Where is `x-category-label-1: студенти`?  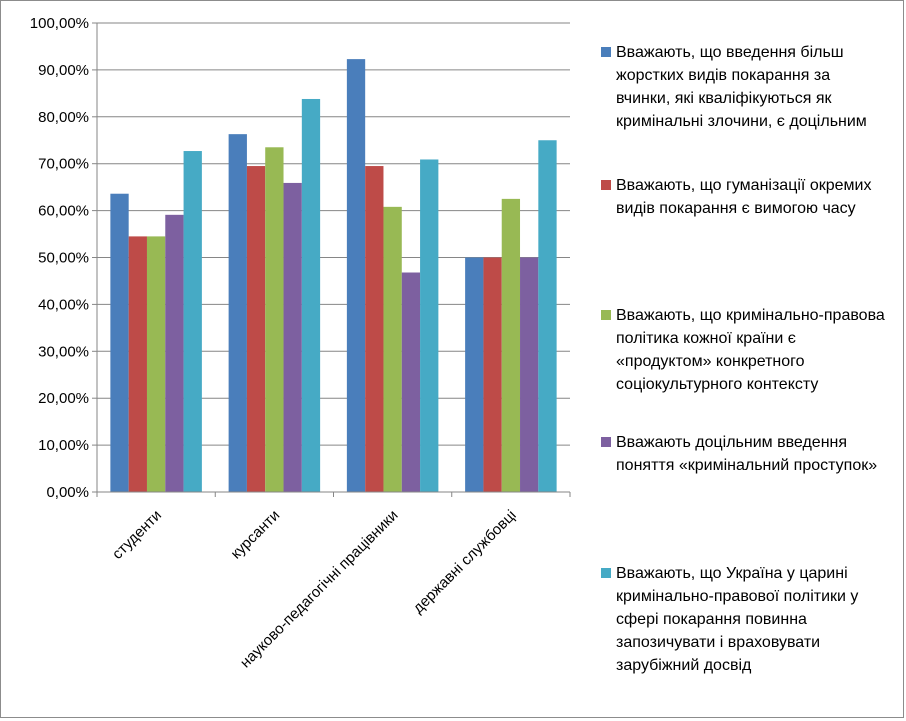
x-category-label-1: студенти is located at coordinates (137, 535).